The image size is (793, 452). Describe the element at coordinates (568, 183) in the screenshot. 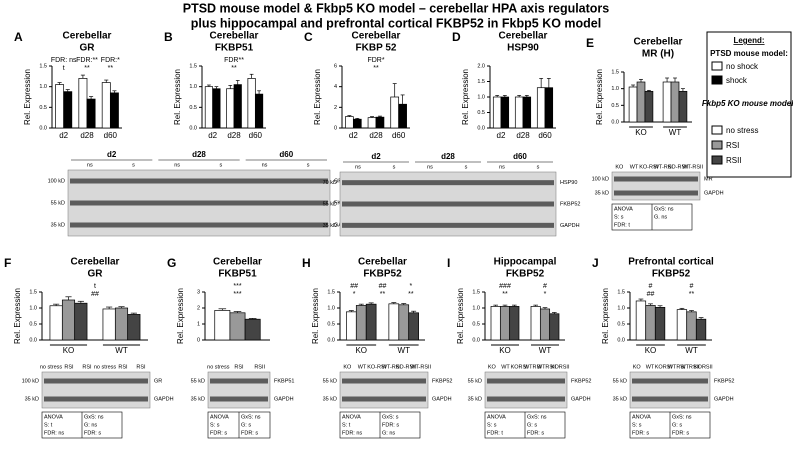

I see `protein-label: HSP90` at that location.